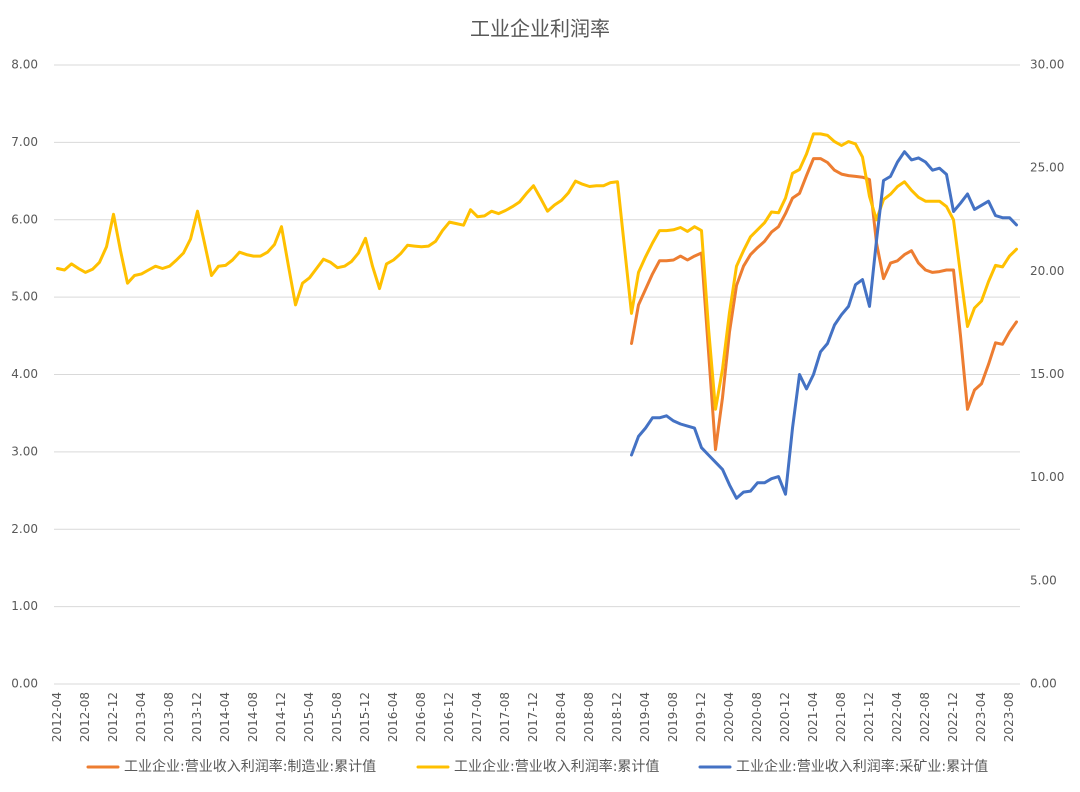  What do you see at coordinates (24, 297) in the screenshot?
I see `y-tick-label: 5.00` at bounding box center [24, 297].